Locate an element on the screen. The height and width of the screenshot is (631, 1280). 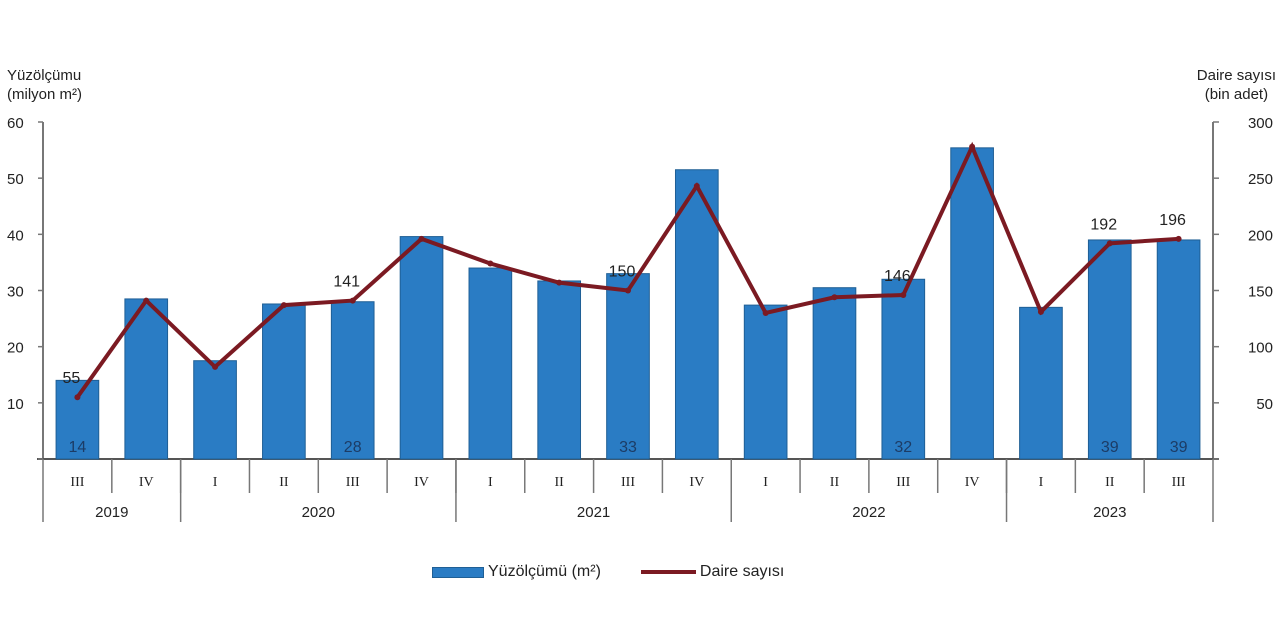
line-value-label: 146 is located at coordinates (897, 276).